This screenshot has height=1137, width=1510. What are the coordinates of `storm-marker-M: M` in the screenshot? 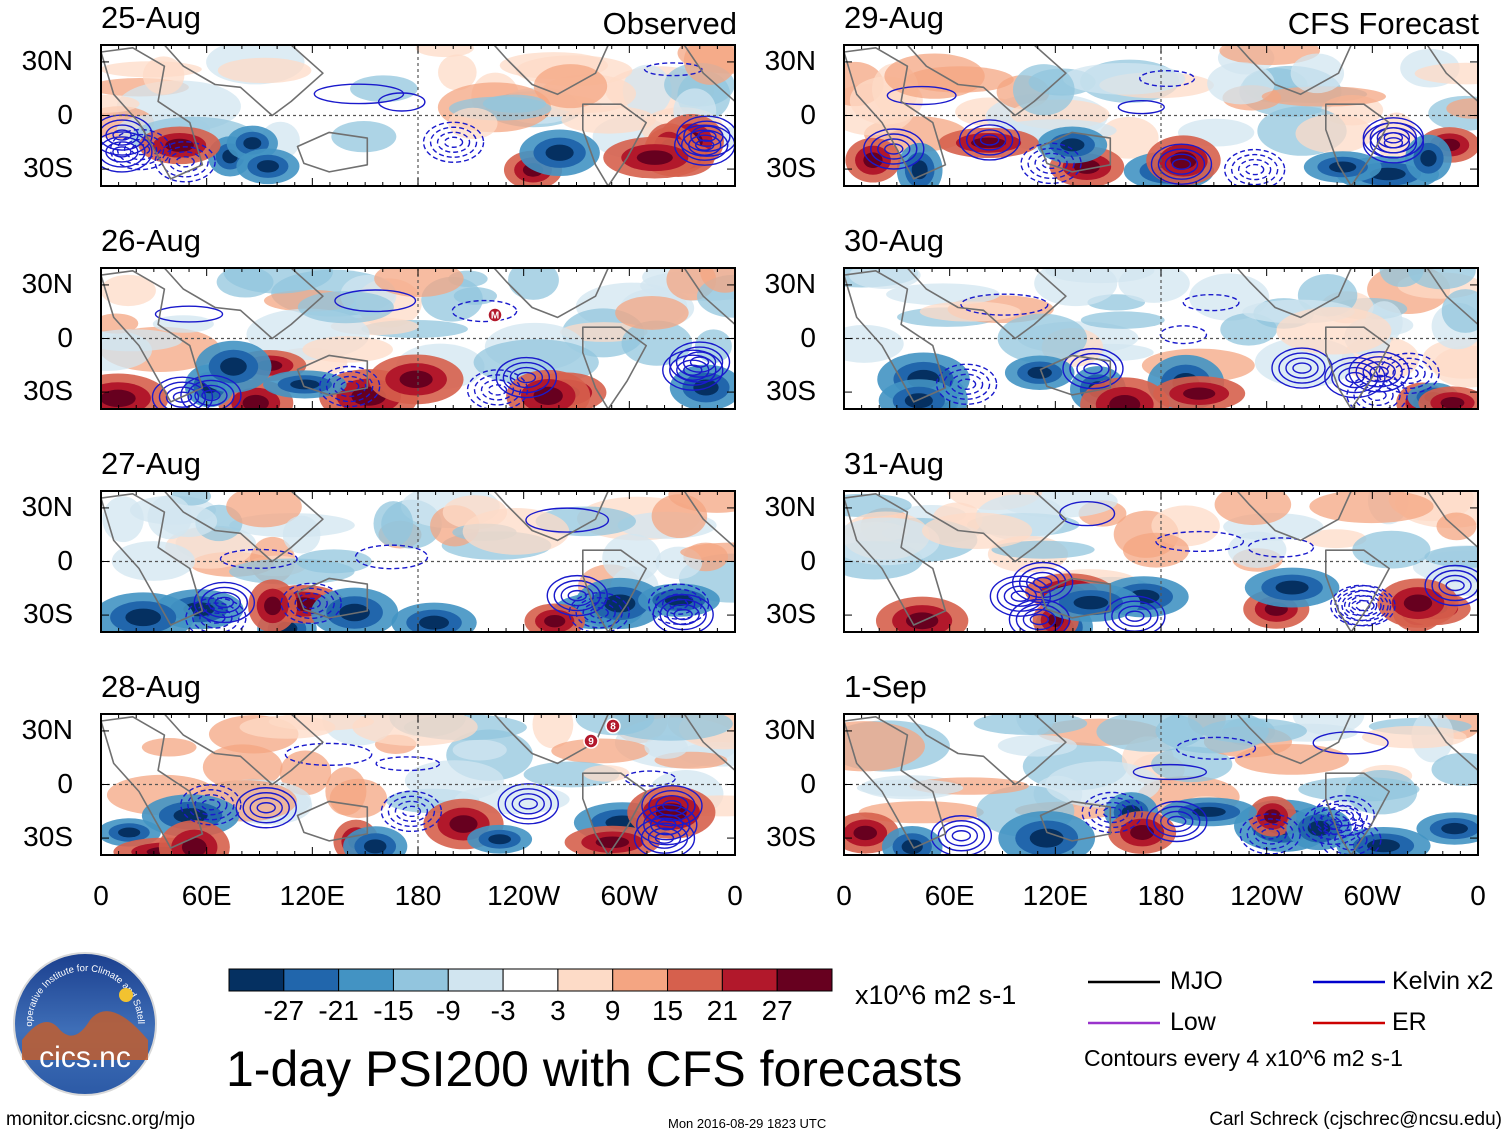 It's located at (495, 315).